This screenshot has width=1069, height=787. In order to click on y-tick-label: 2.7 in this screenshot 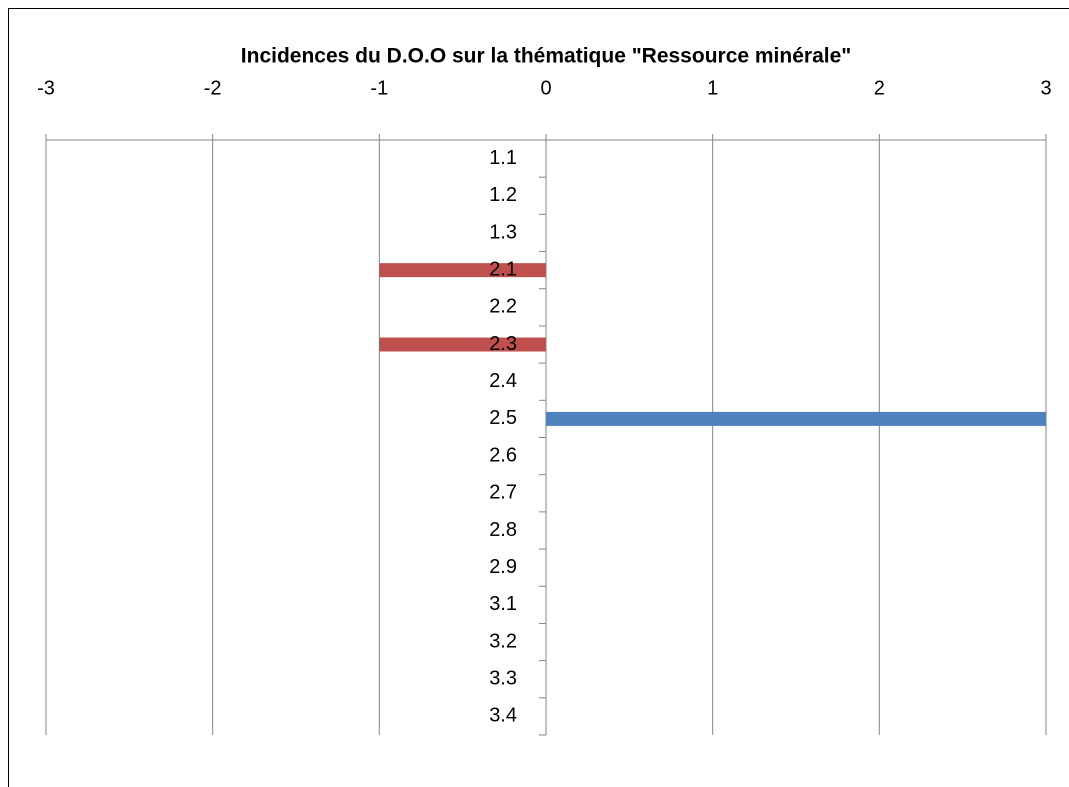, I will do `click(503, 493)`.